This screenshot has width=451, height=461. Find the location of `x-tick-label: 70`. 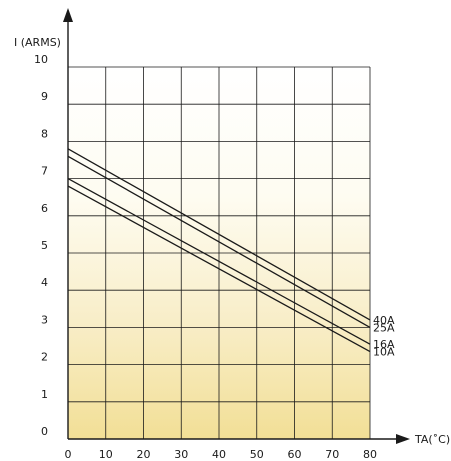

x-tick-label: 70 is located at coordinates (332, 454).